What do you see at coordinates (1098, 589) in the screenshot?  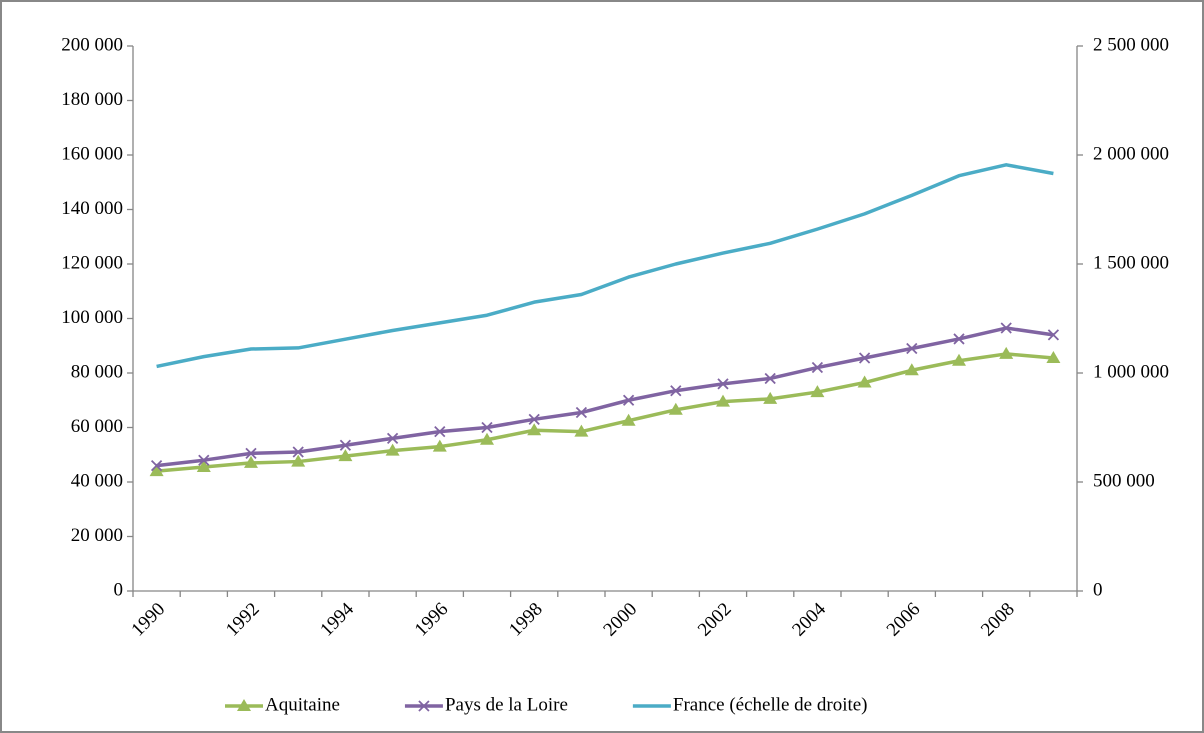 I see `y2-tick-label: 0` at bounding box center [1098, 589].